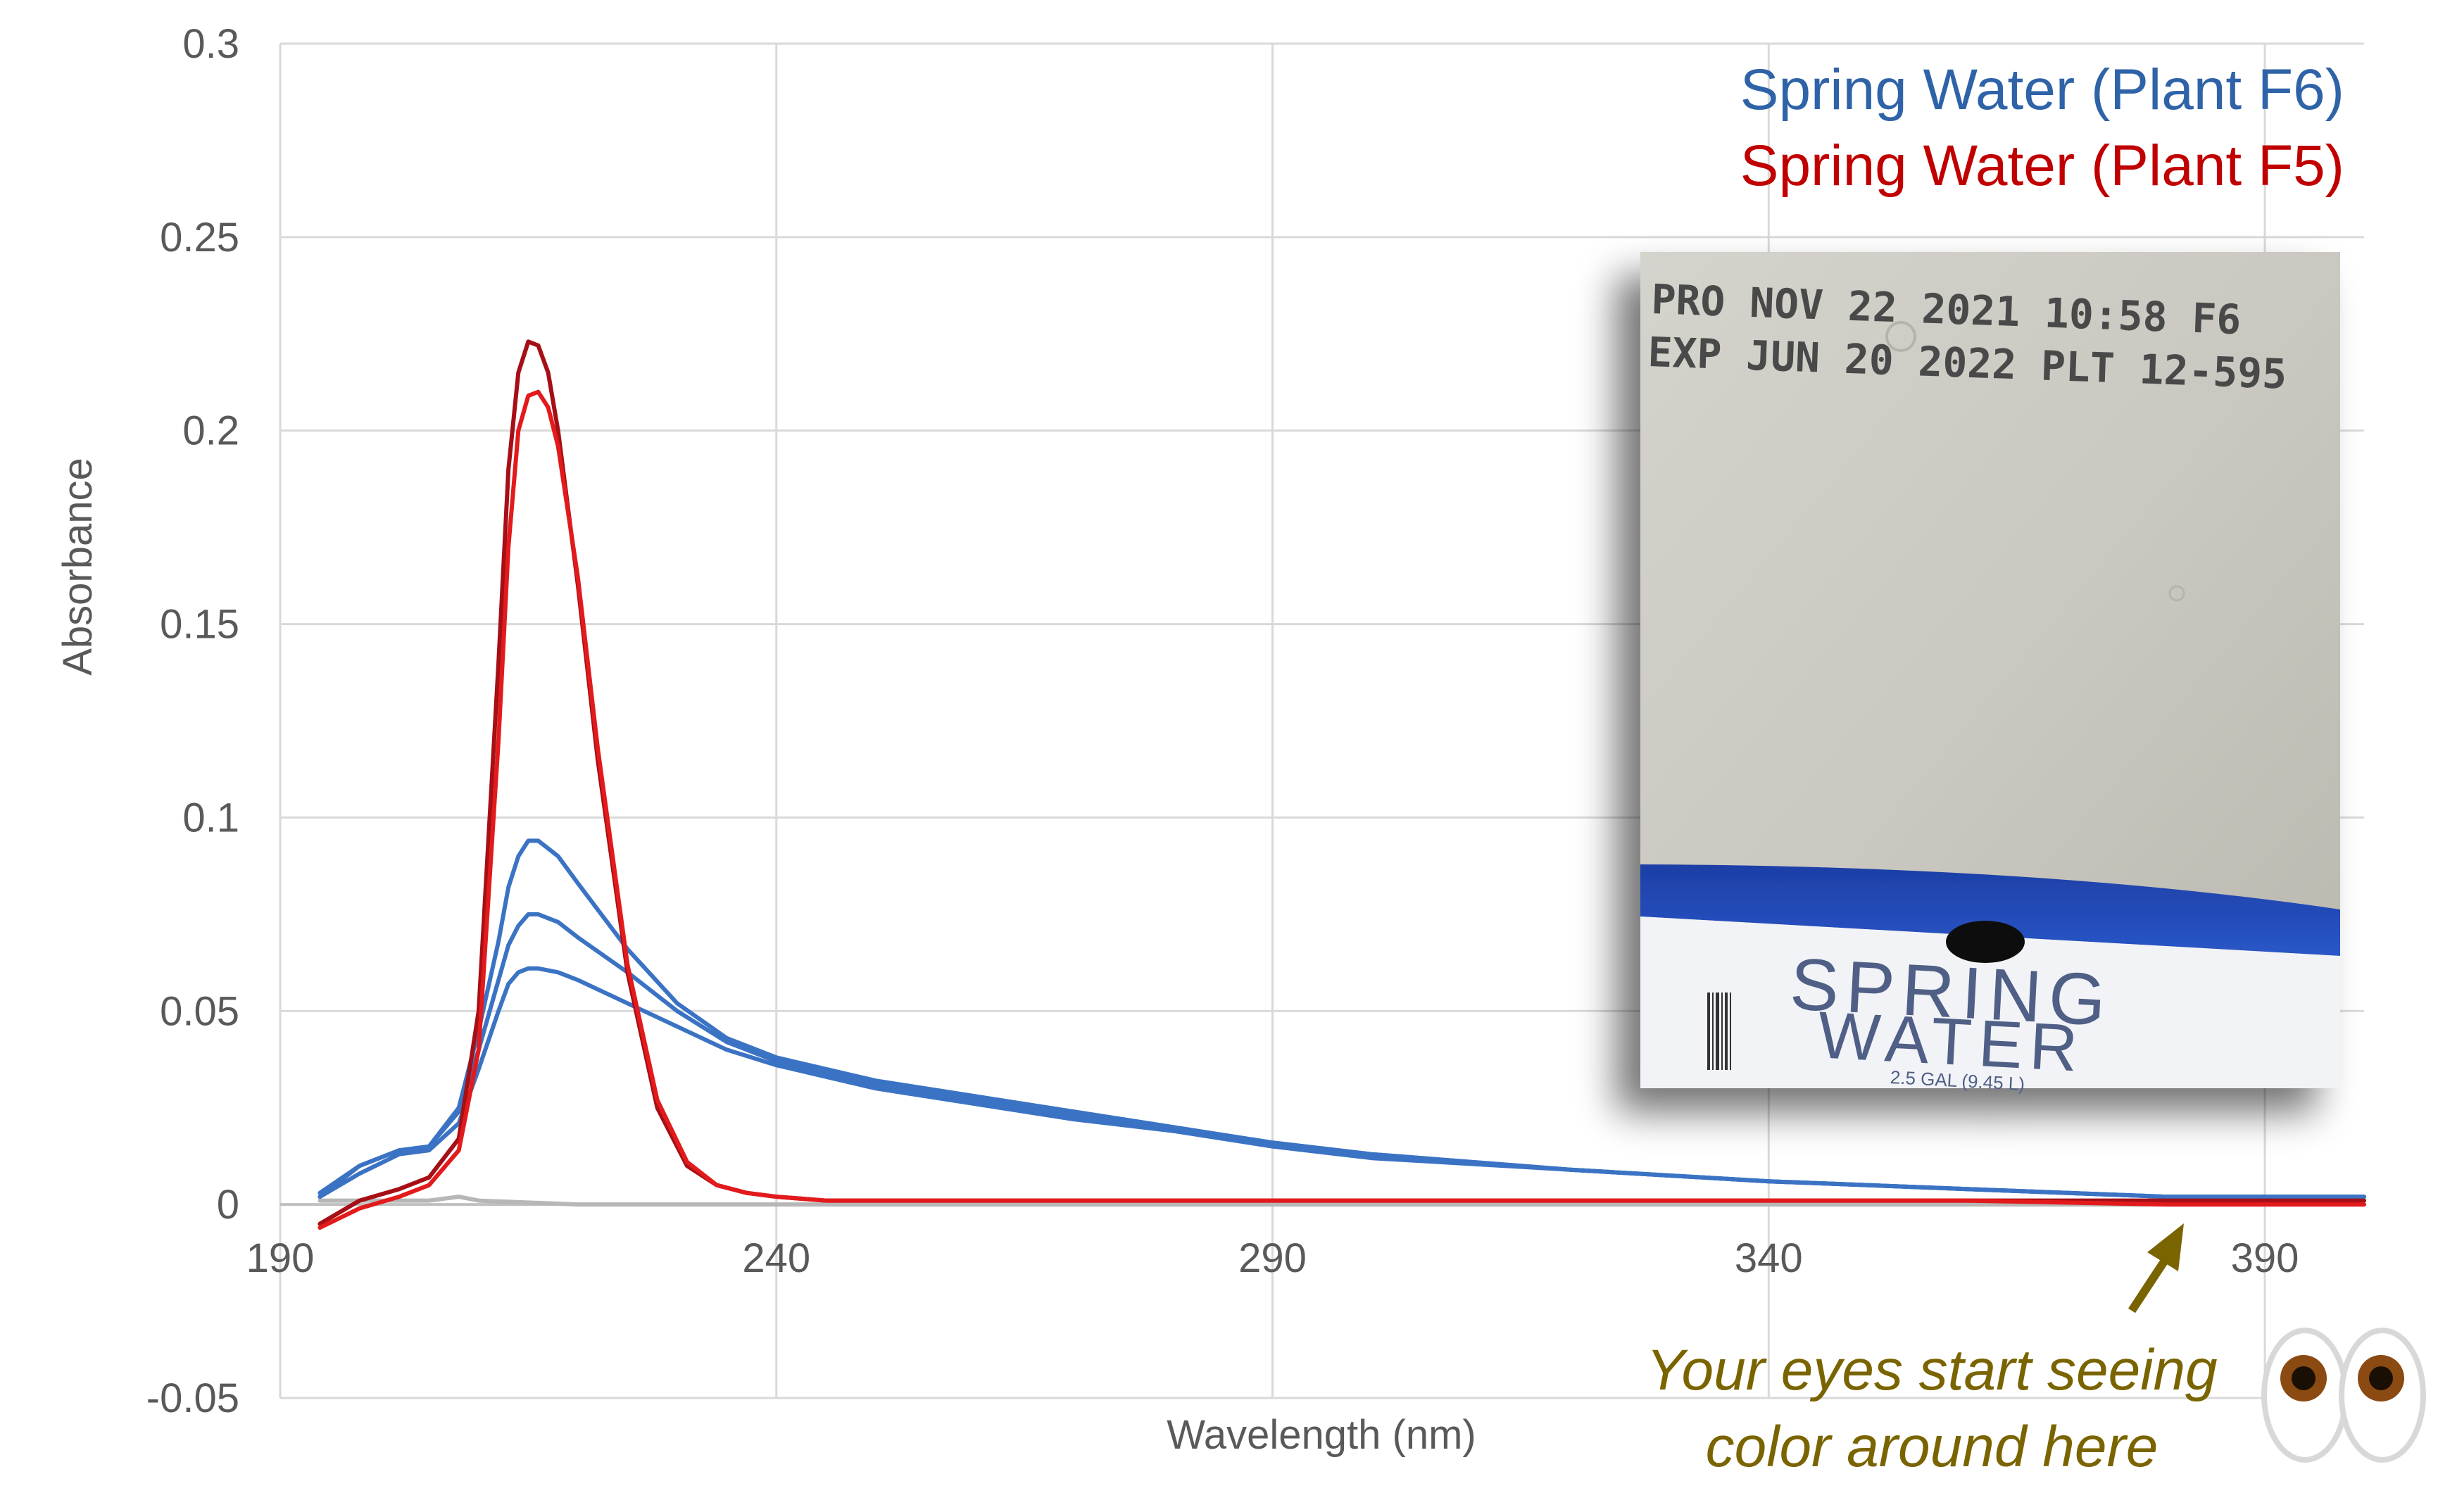 This screenshot has height=1512, width=2438. I want to click on annotation: Your eyes start seeing color around here, so click(1932, 1351).